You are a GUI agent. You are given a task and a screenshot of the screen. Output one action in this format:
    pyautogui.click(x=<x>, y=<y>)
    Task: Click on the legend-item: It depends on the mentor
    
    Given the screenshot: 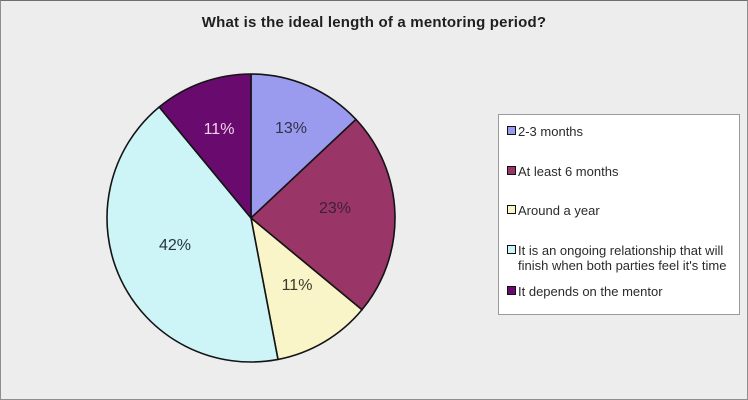 What is the action you would take?
    pyautogui.click(x=621, y=291)
    